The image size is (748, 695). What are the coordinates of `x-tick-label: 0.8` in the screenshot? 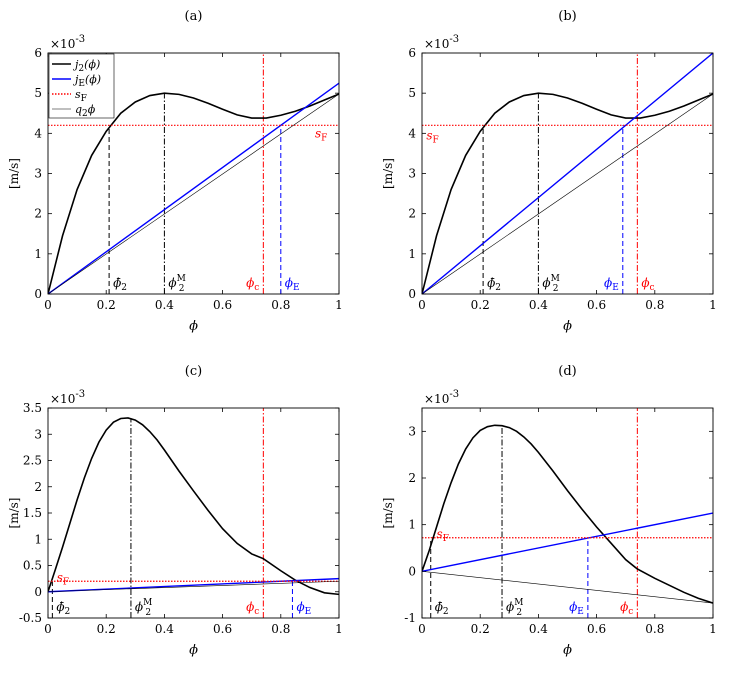 It's located at (280, 629).